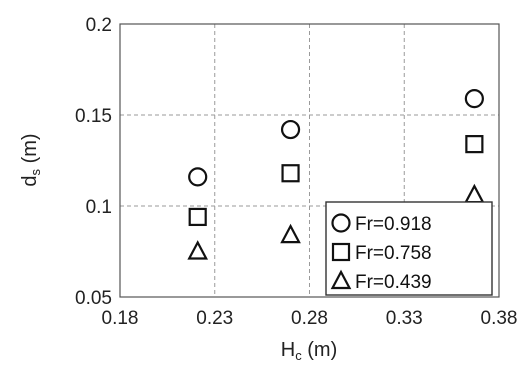  What do you see at coordinates (341, 252) in the screenshot?
I see `legend-square-marker` at bounding box center [341, 252].